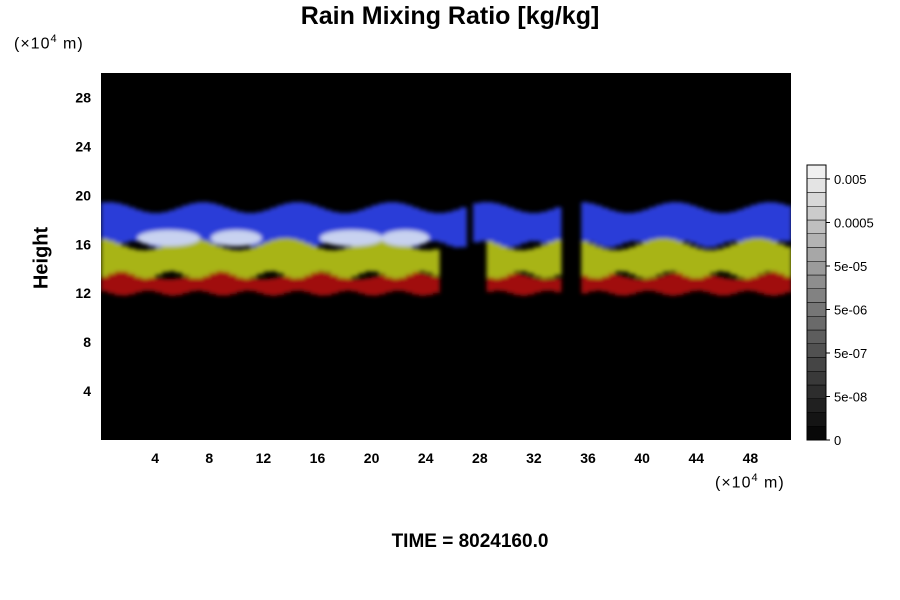  I want to click on x-tick-label: 20, so click(372, 458).